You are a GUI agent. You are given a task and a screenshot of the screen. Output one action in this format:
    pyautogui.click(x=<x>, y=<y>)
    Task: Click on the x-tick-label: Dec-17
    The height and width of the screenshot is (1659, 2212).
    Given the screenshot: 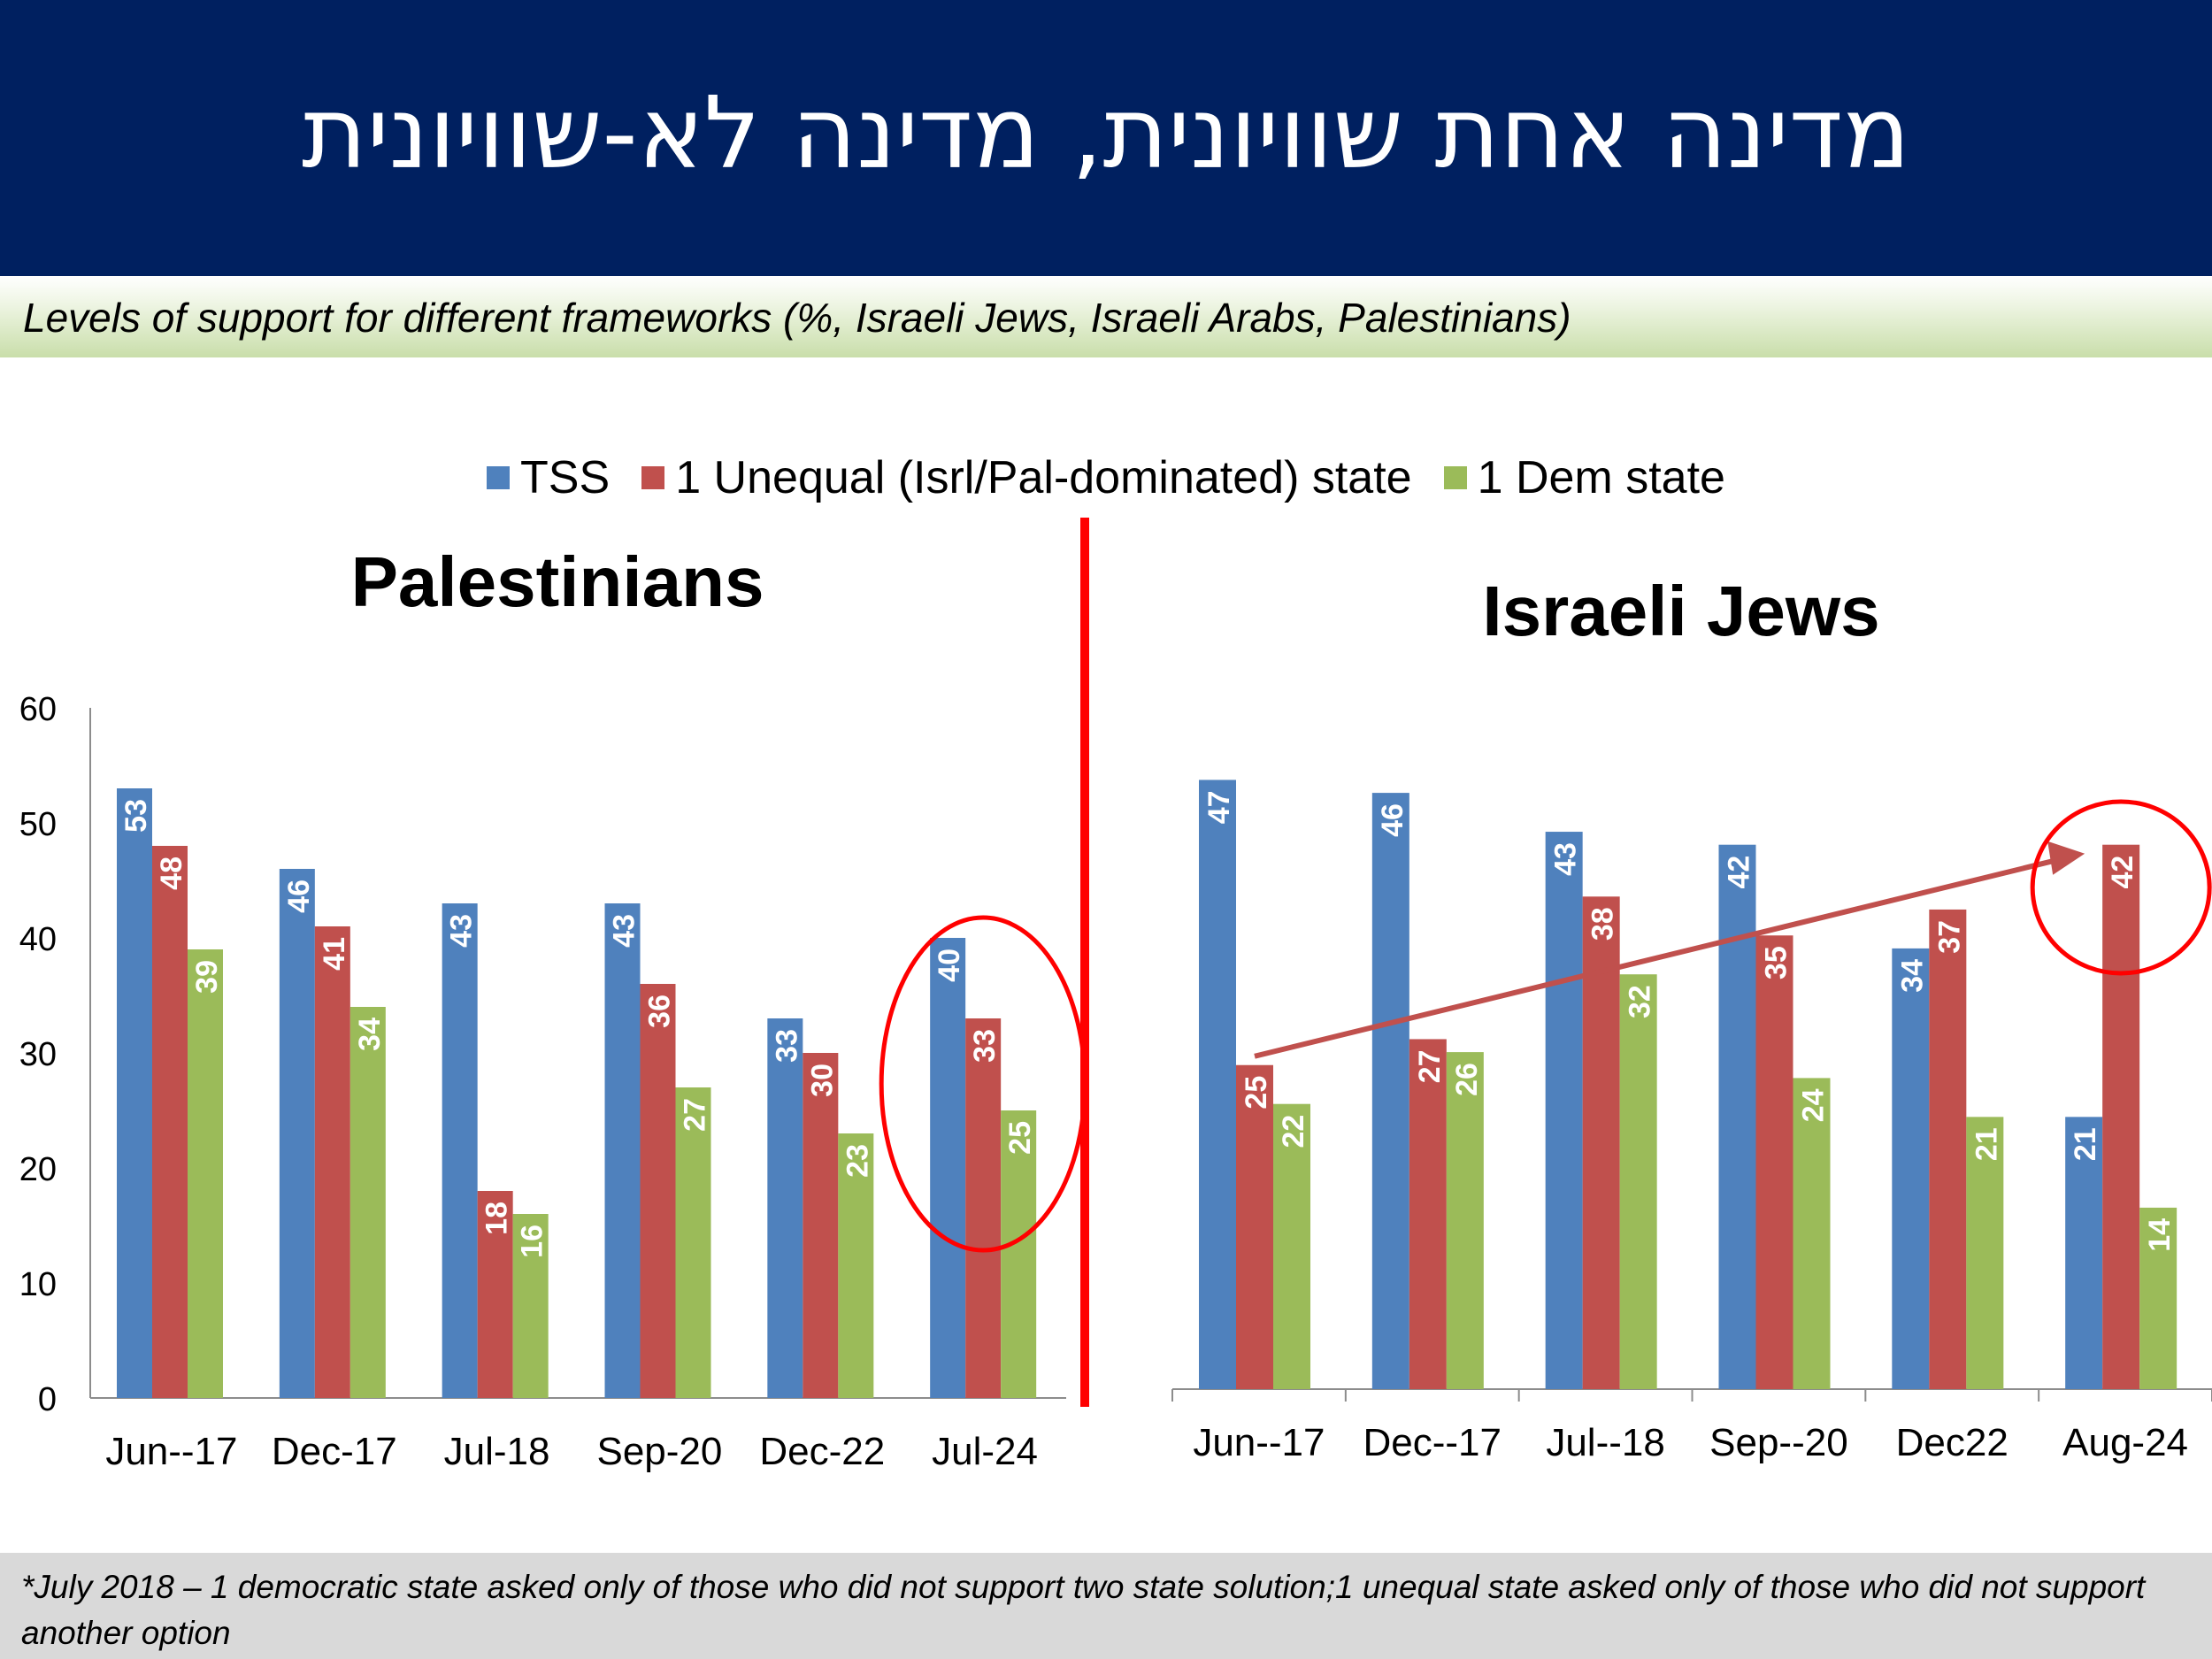 What is the action you would take?
    pyautogui.click(x=335, y=1451)
    